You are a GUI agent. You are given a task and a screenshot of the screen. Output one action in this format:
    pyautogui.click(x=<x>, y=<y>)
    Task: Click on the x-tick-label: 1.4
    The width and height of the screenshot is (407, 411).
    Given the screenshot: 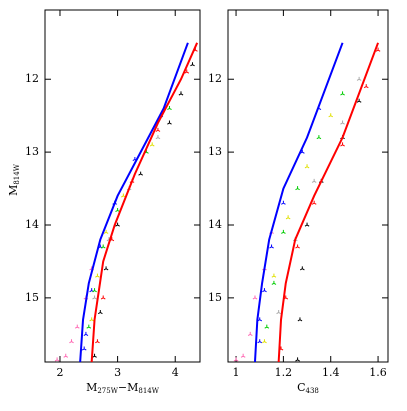 What is the action you would take?
    pyautogui.click(x=331, y=372)
    